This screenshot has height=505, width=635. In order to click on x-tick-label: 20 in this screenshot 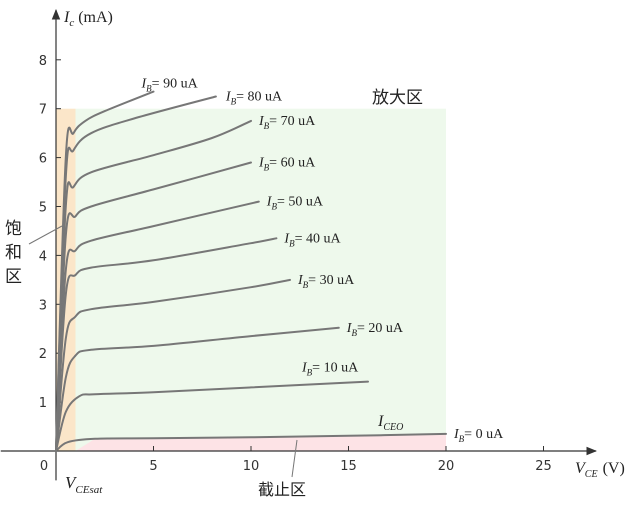, I will do `click(446, 466)`.